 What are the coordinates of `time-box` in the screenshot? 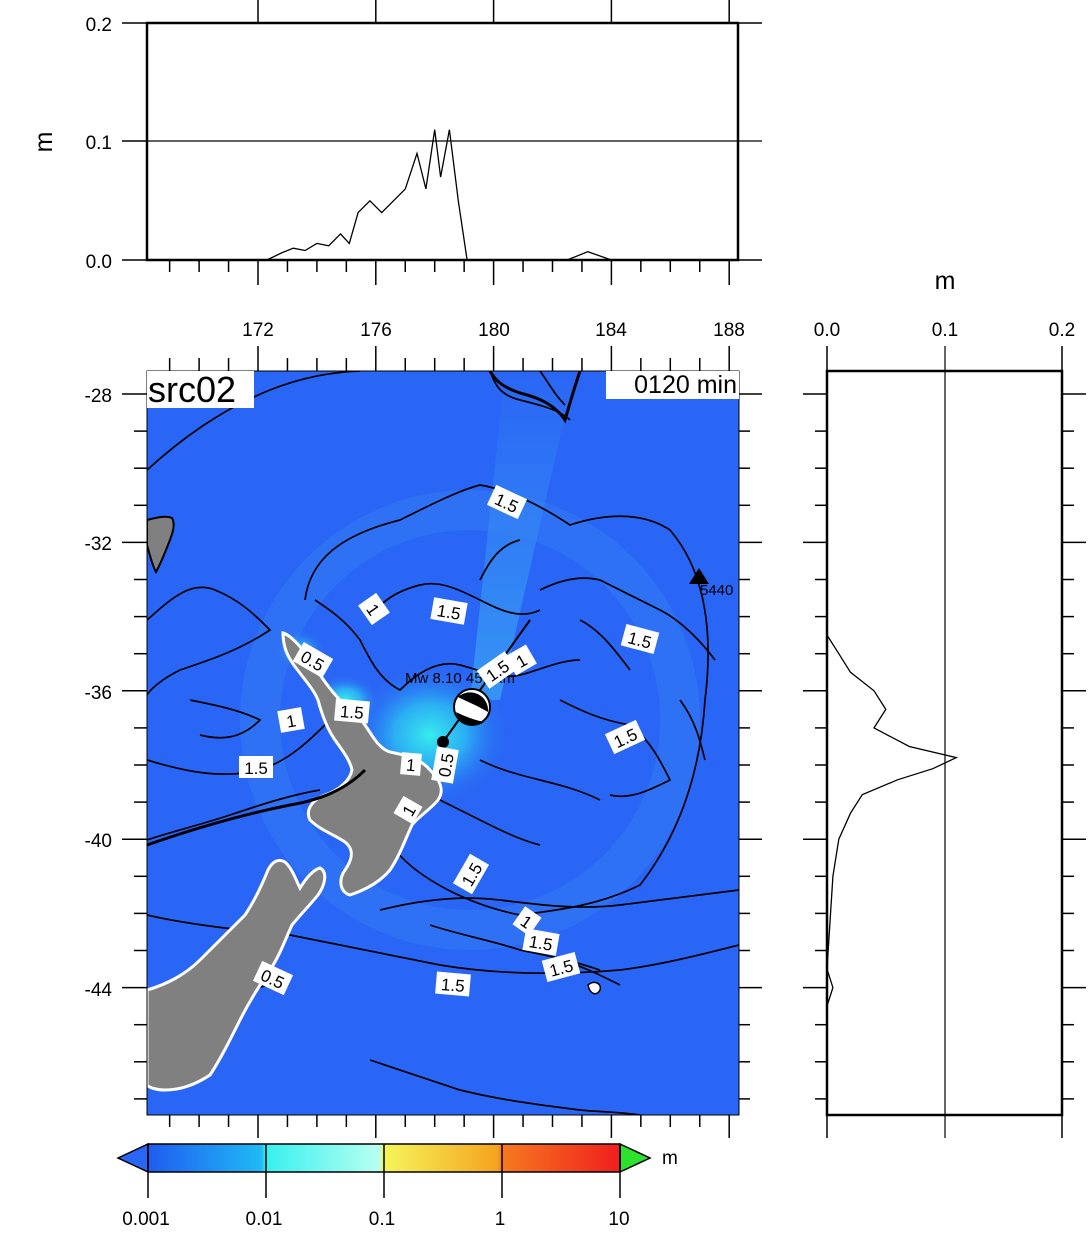 It's located at (672, 385).